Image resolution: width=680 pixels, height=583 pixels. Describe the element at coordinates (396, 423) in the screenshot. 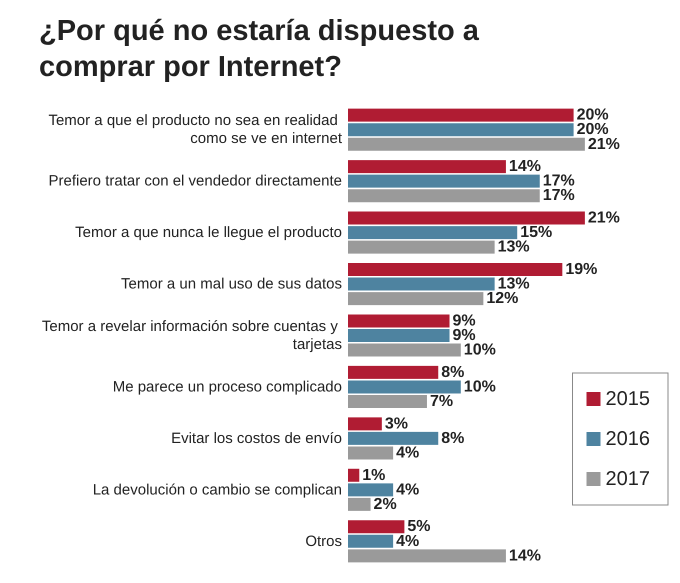

I see `data-label: 3%` at that location.